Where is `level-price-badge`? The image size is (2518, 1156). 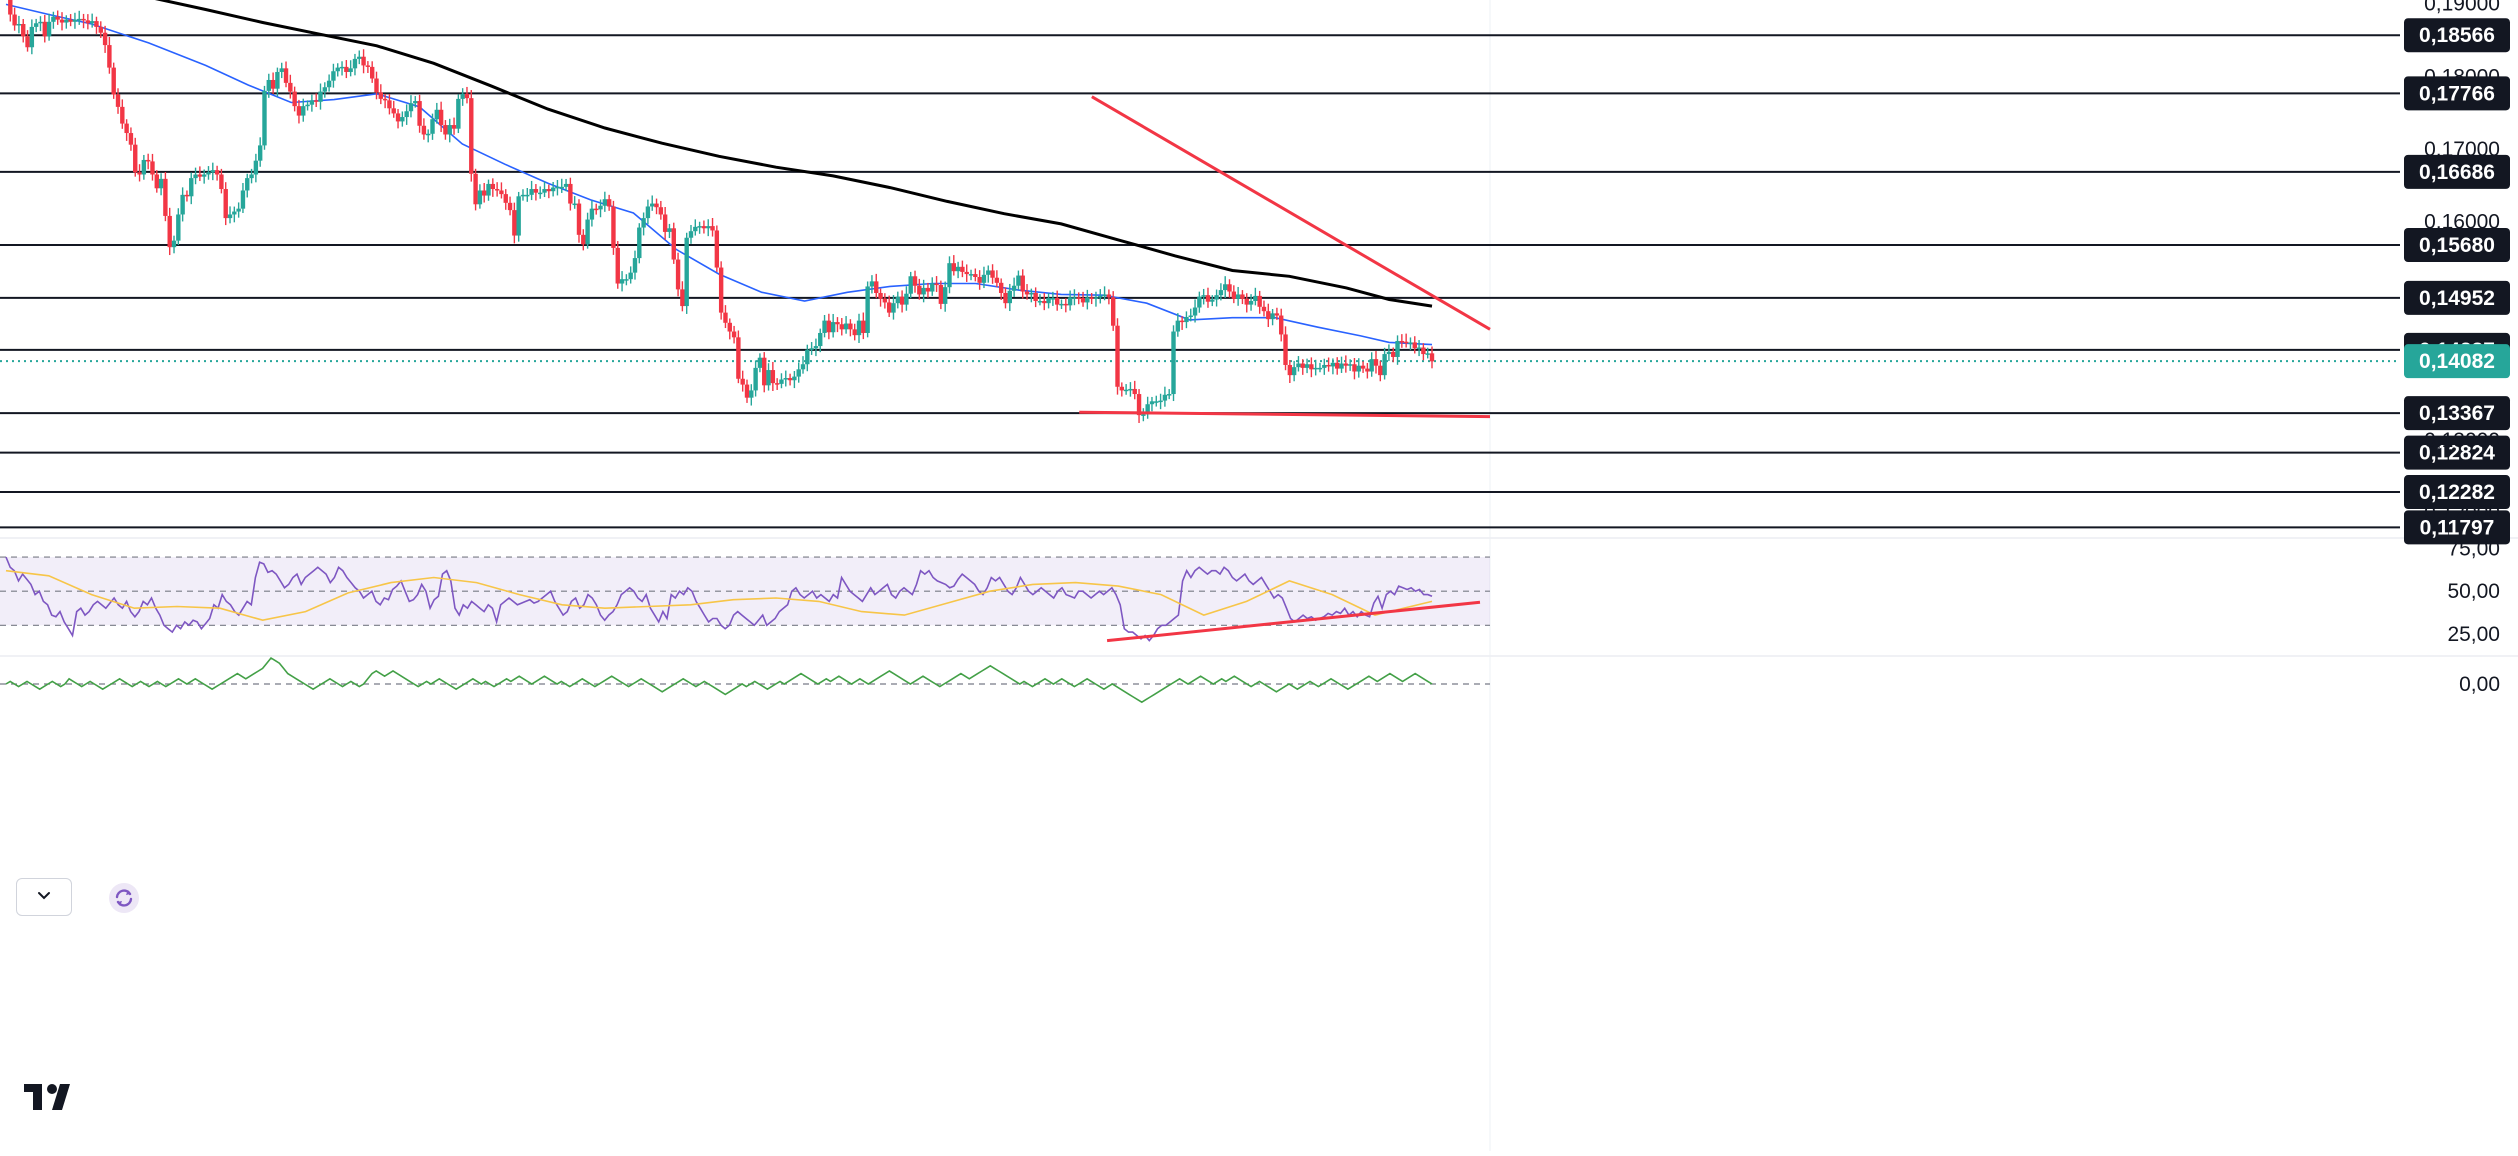
level-price-badge is located at coordinates (2457, 171).